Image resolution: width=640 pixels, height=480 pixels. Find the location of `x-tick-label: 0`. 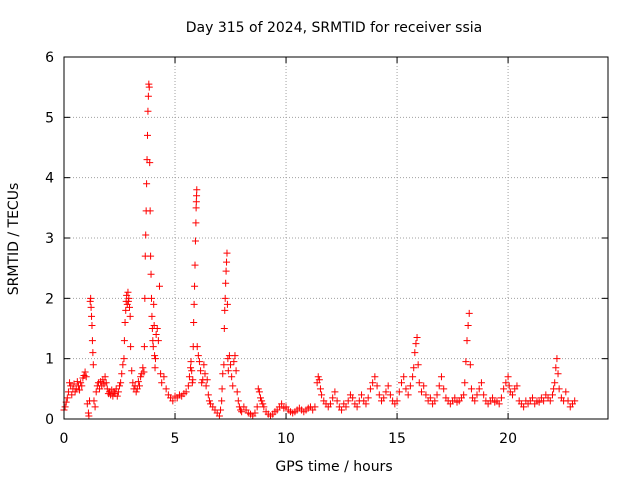

x-tick-label: 0 is located at coordinates (64, 439).